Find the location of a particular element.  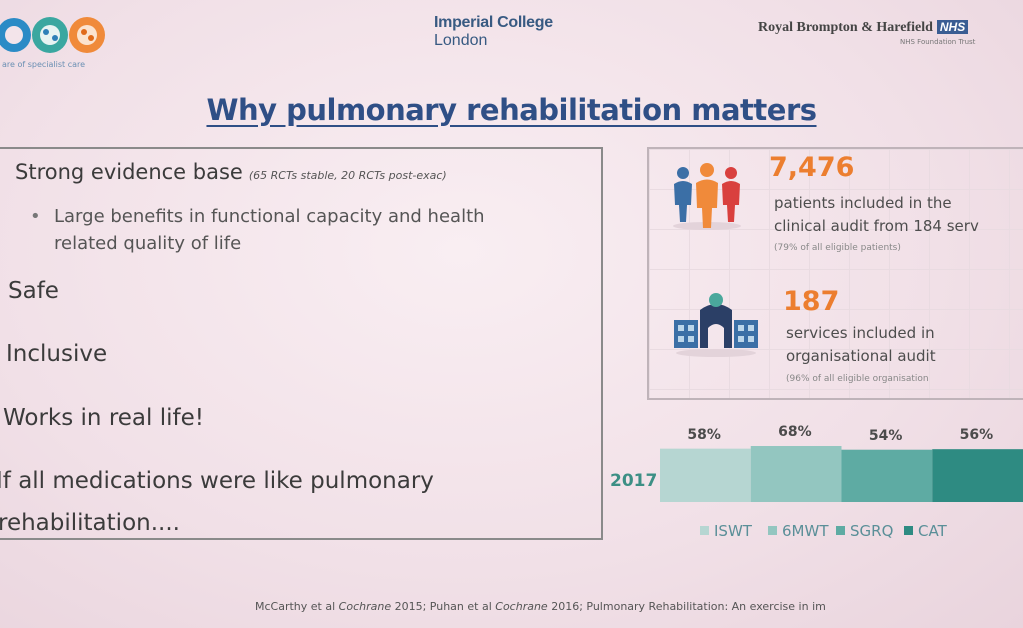

stat-services-number: 187 is located at coordinates (811, 301).